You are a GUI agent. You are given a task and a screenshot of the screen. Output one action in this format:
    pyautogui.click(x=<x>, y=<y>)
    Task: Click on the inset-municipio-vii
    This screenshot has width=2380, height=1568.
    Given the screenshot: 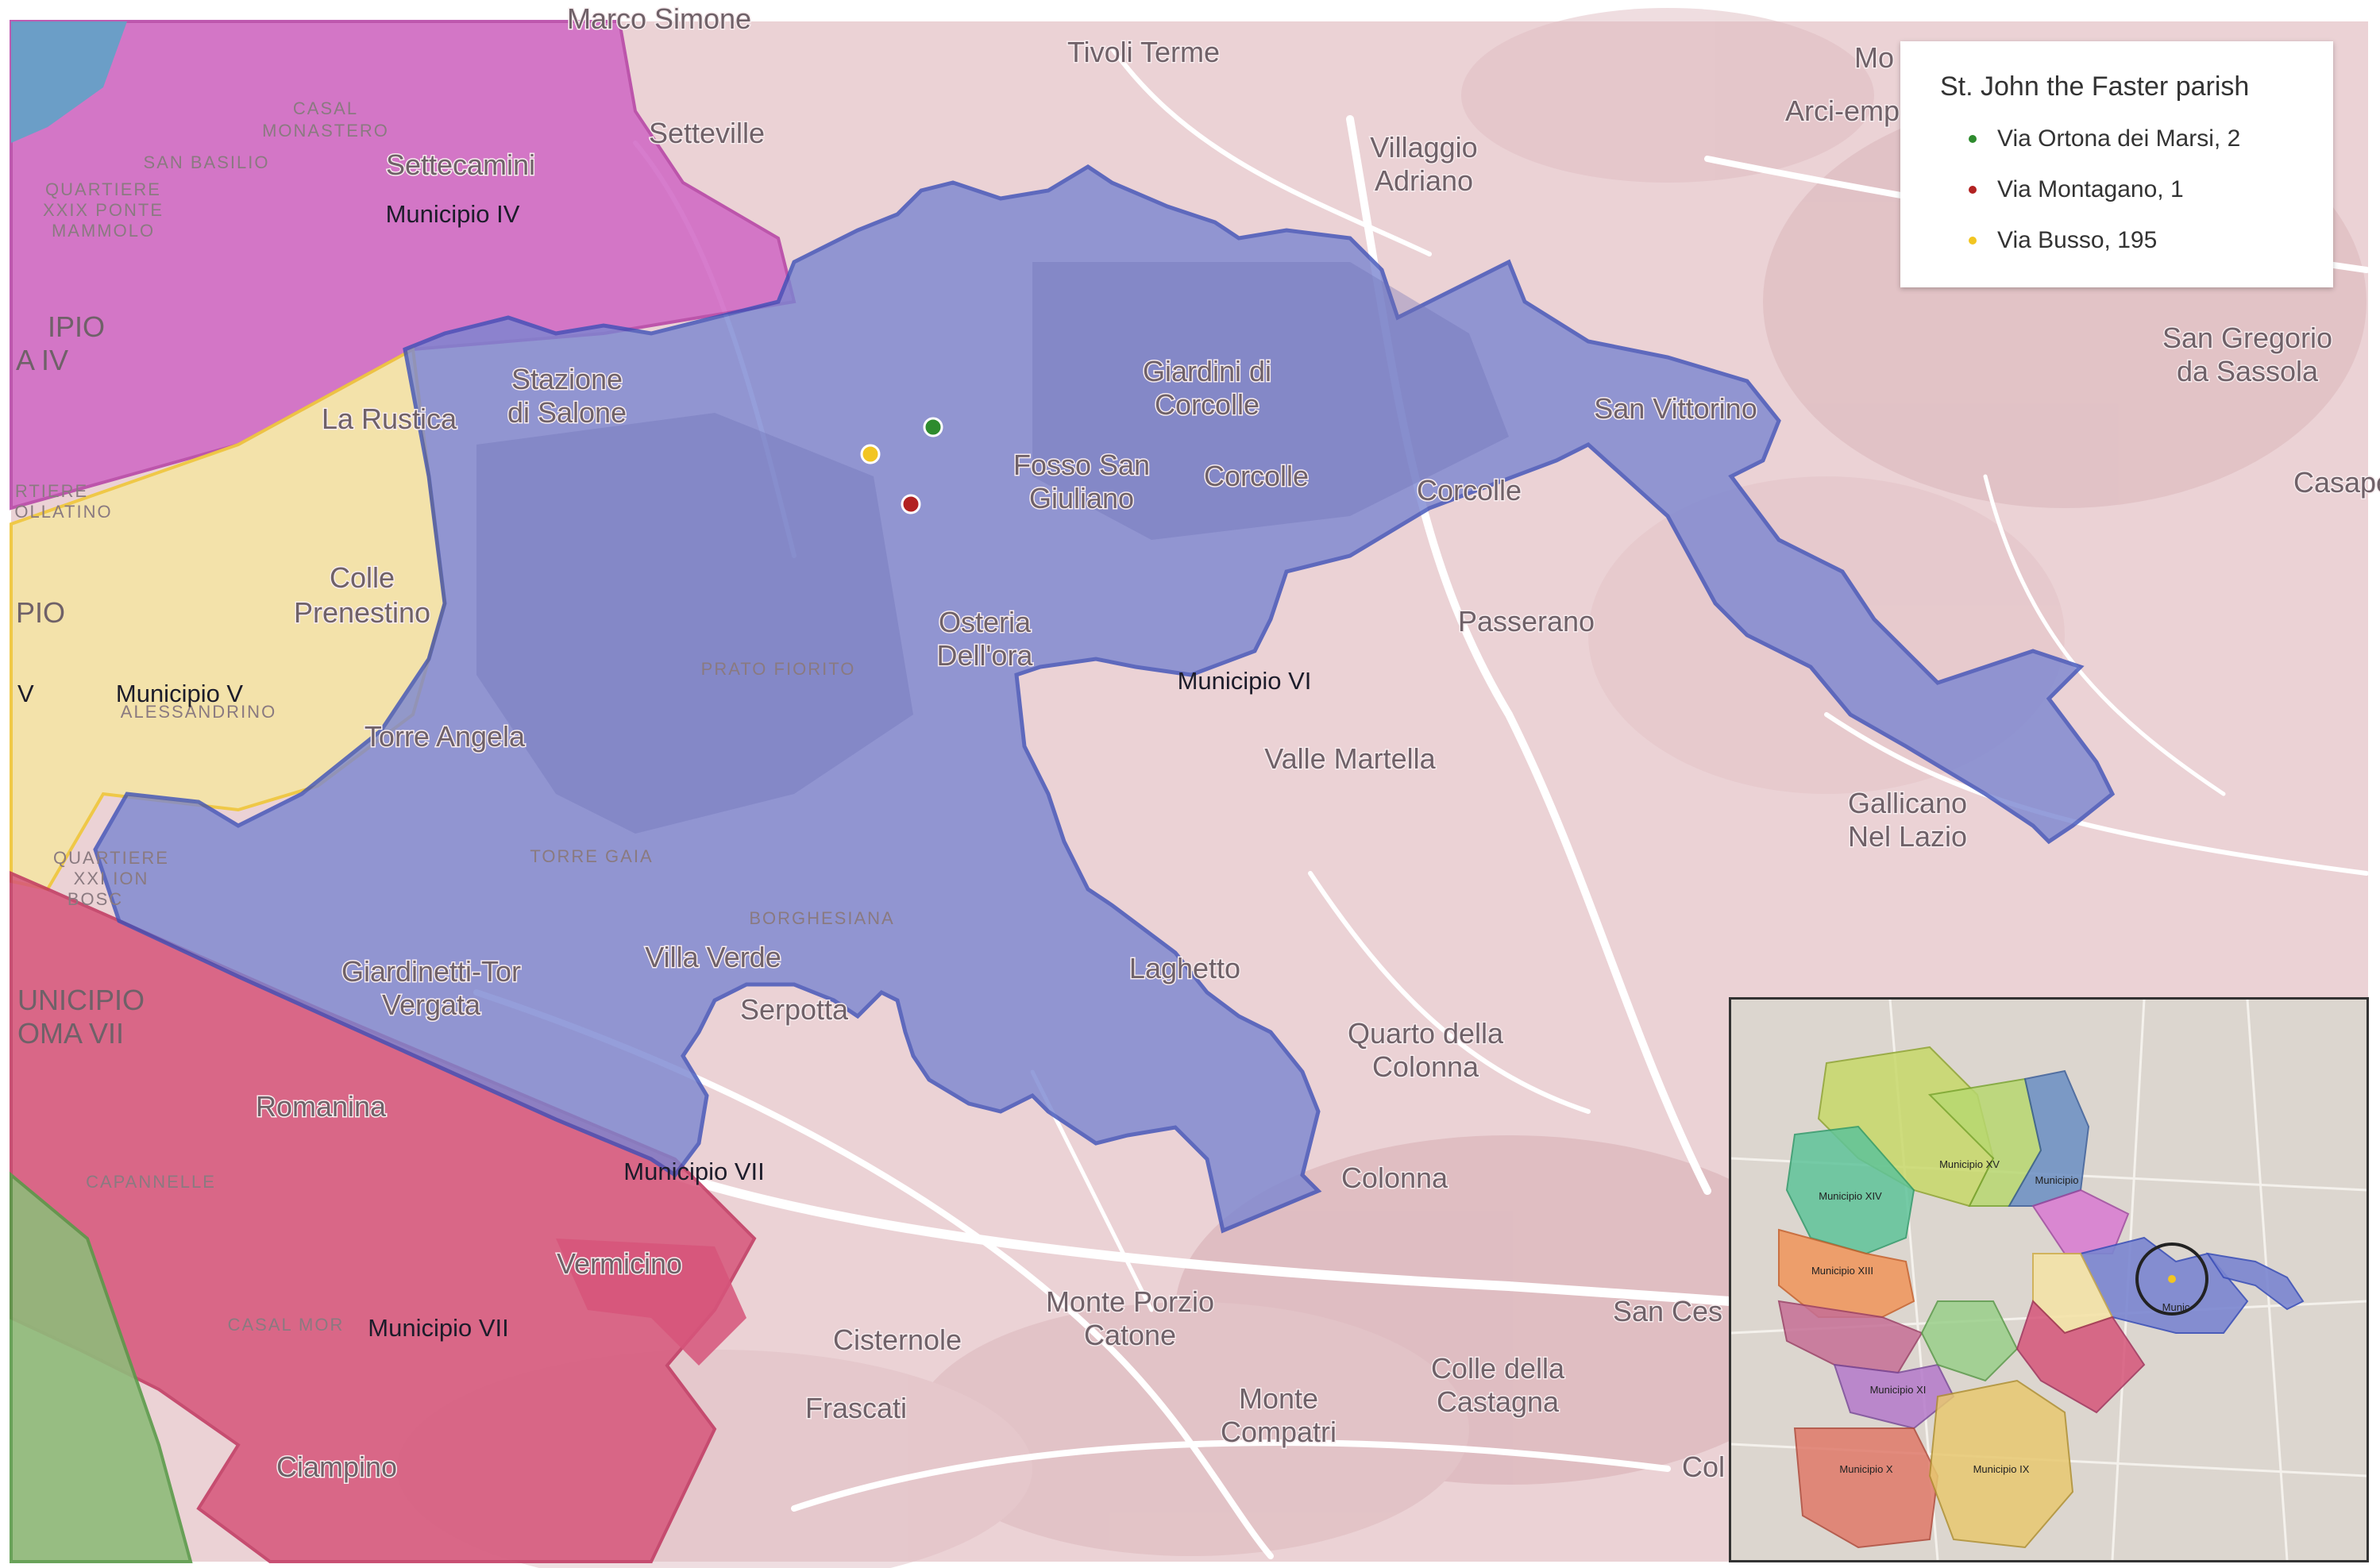 What is the action you would take?
    pyautogui.click(x=2080, y=1357)
    